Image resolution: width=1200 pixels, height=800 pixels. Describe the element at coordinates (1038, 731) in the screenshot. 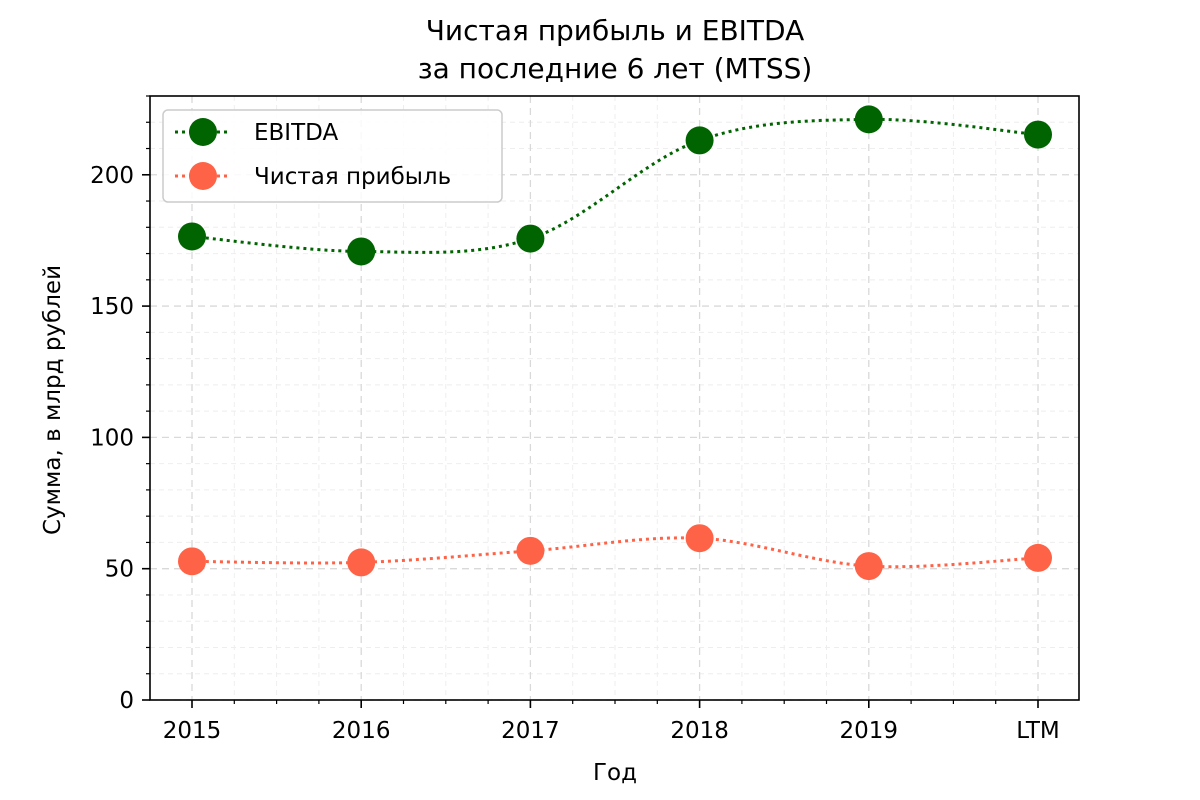

I see `x-tick-label: LTM` at that location.